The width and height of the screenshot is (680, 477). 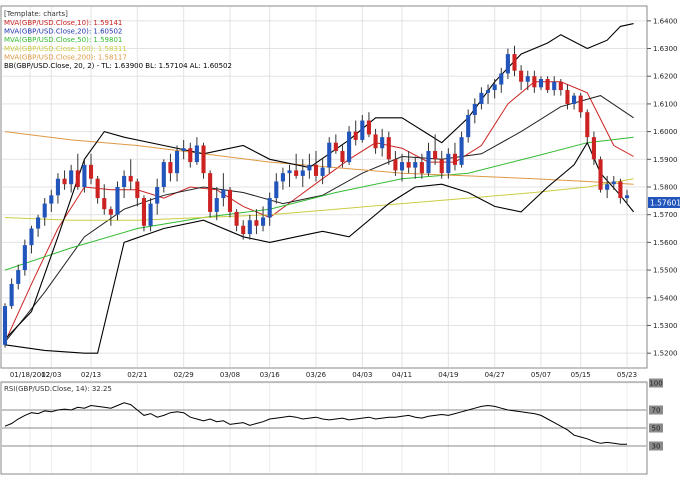 I want to click on rsi-line-path, so click(x=315, y=423).